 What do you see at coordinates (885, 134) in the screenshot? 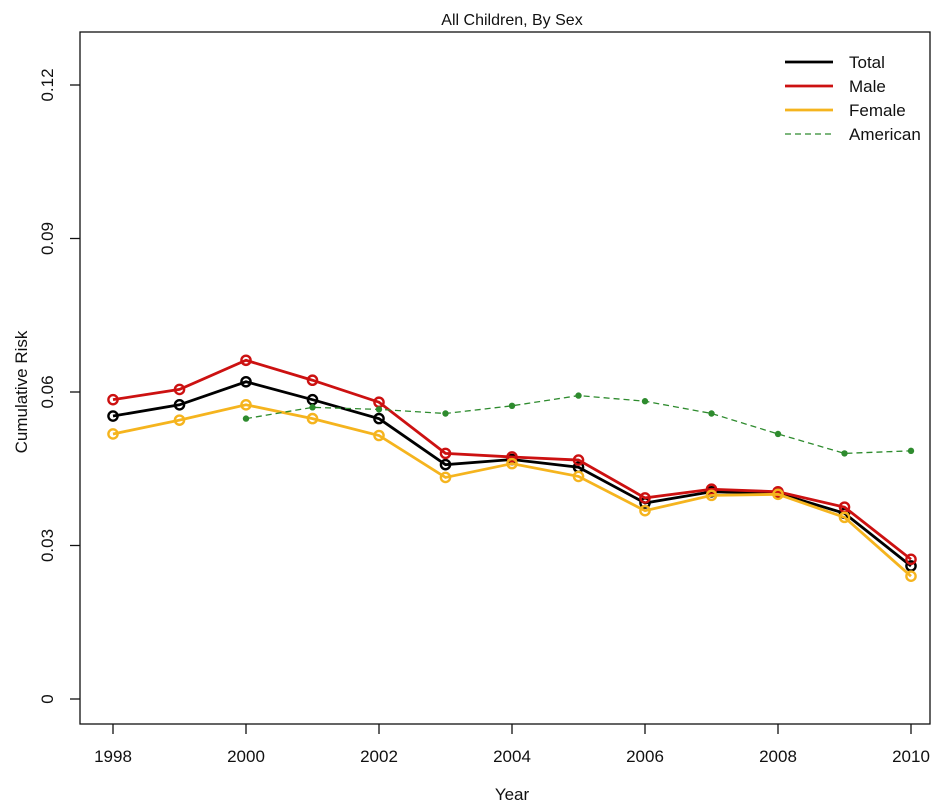
I see `legend-label: American` at bounding box center [885, 134].